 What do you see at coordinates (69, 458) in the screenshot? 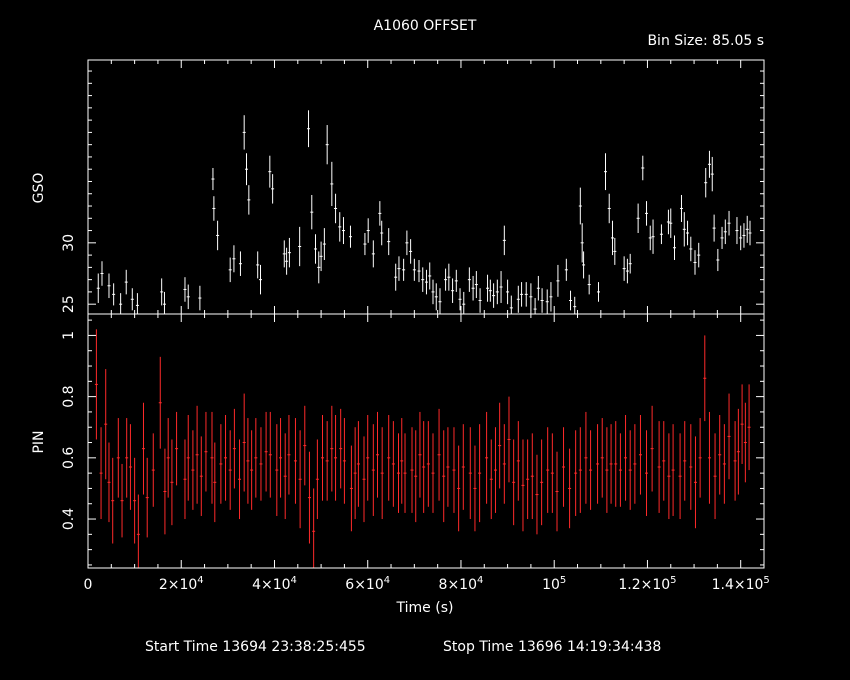
I see `pin-y-tick-label: 0.6` at bounding box center [69, 458].